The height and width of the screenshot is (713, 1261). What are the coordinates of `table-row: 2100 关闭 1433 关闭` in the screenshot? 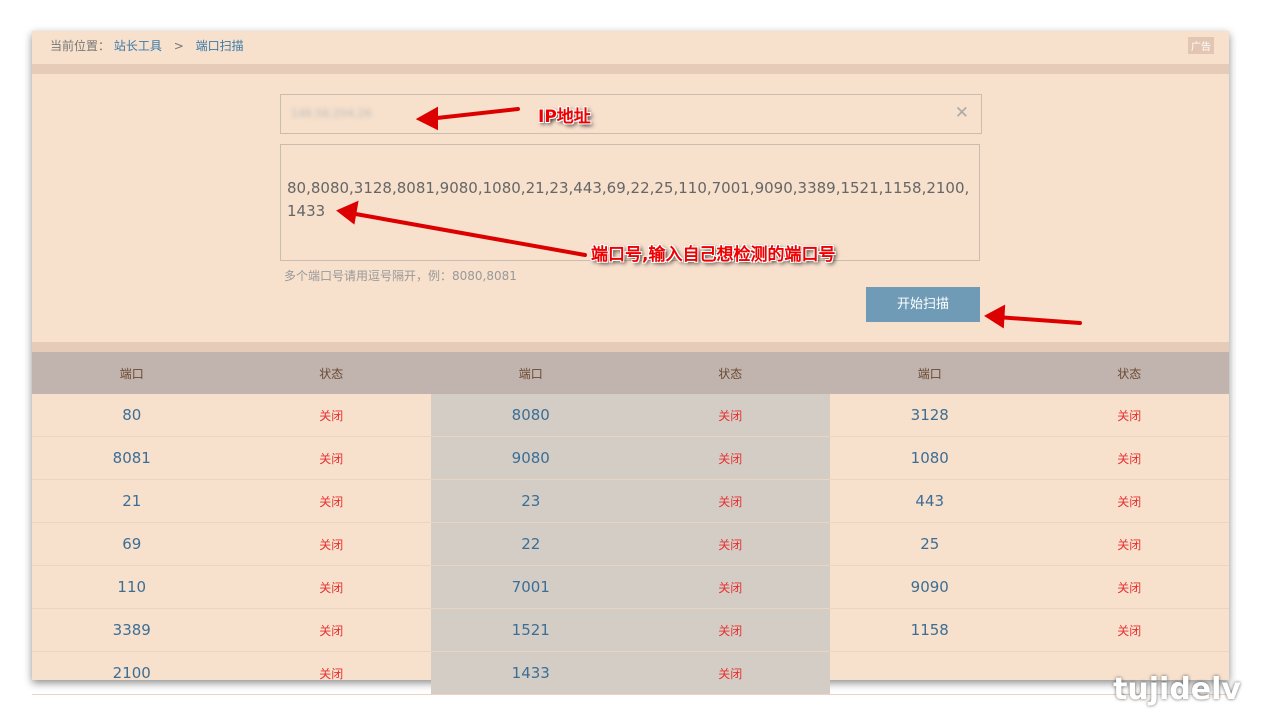 It's located at (630, 673).